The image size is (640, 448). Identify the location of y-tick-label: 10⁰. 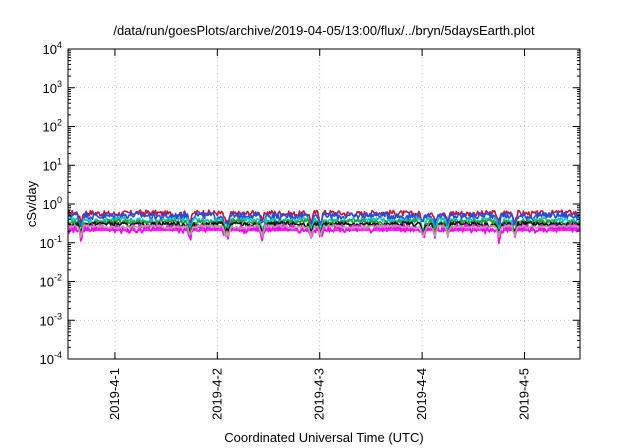
(52, 203).